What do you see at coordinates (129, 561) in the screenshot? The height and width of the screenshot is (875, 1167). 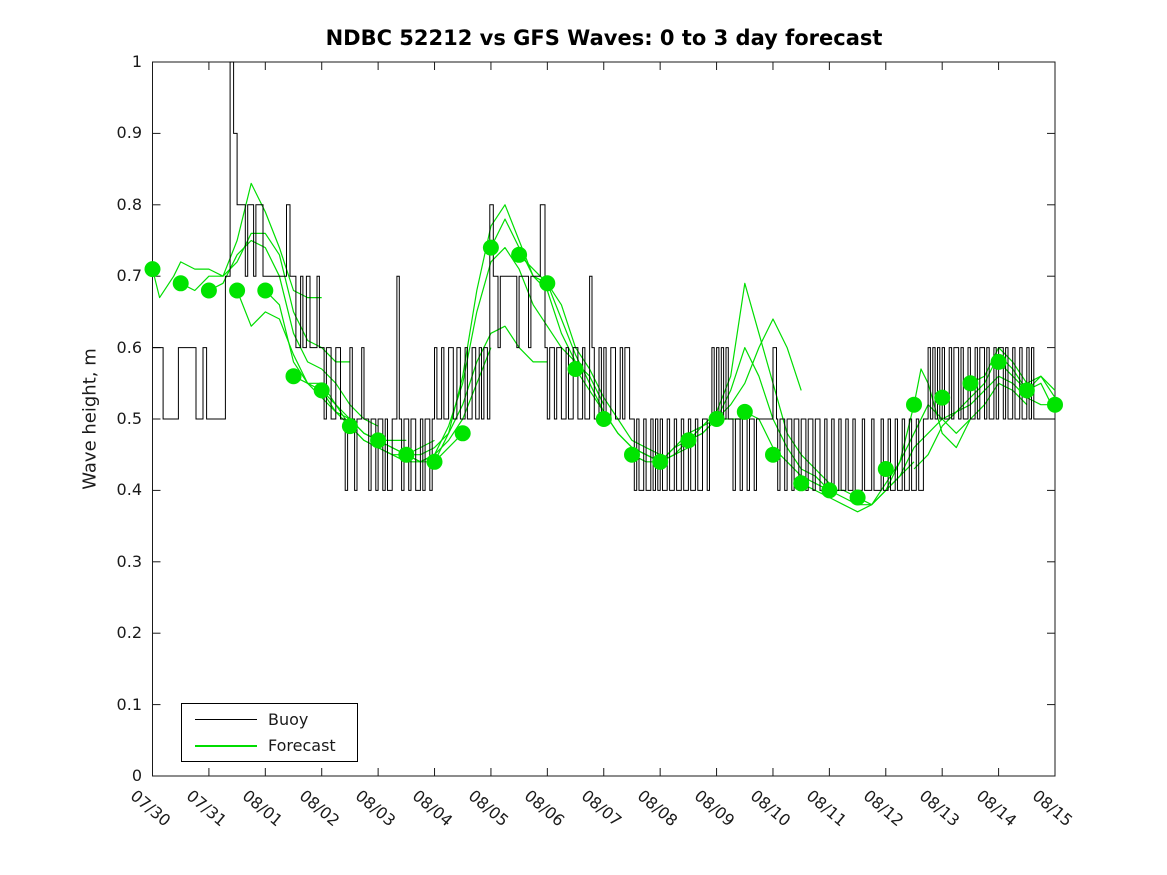 I see `y-tick-label: 0.3` at bounding box center [129, 561].